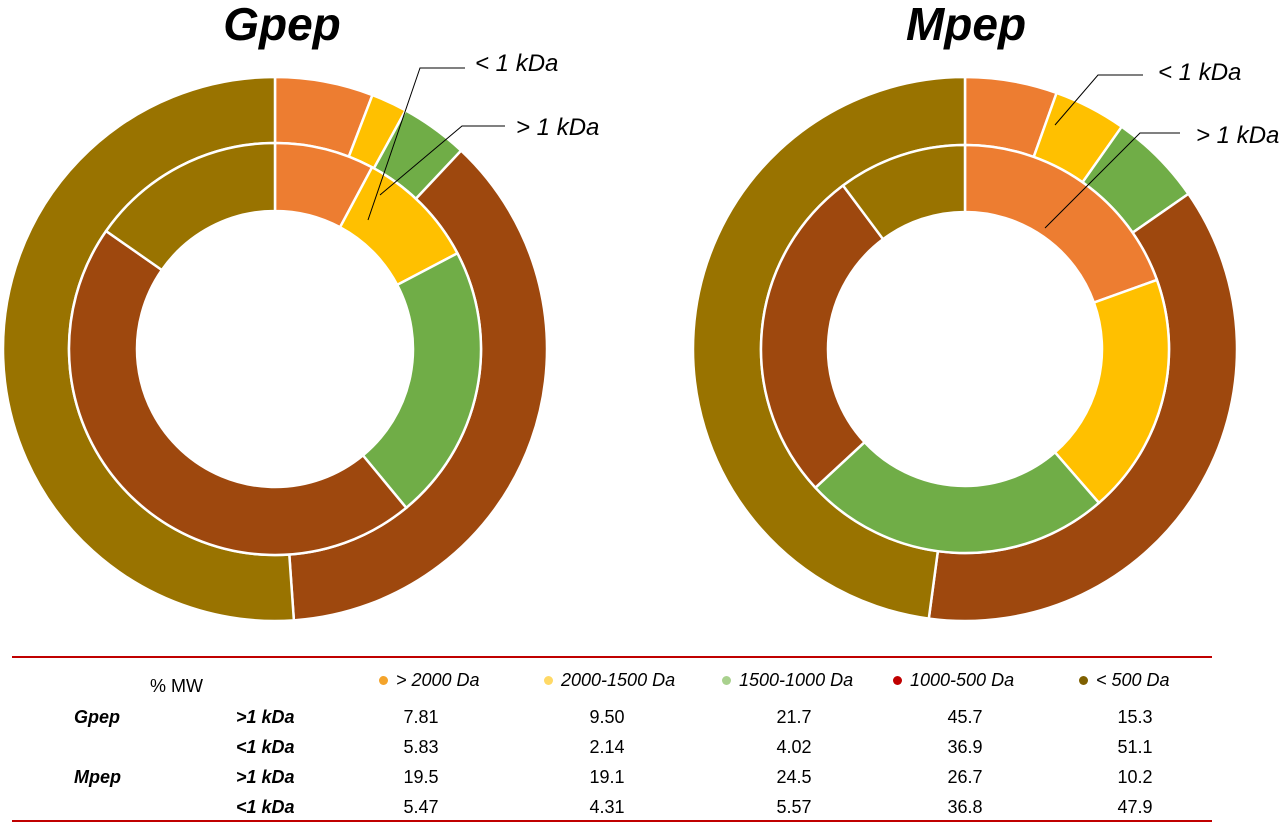 The height and width of the screenshot is (825, 1288). What do you see at coordinates (1133, 680) in the screenshot?
I see `legend-label: < 500 Da` at bounding box center [1133, 680].